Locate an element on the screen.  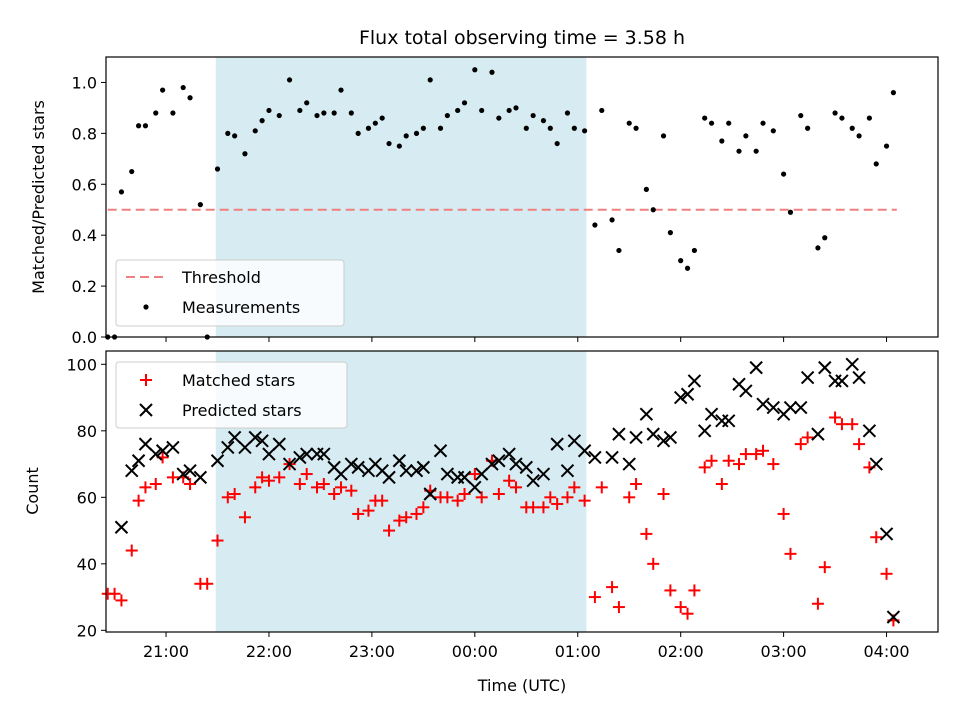
count-legend: Matched stars Predicted stars is located at coordinates (231, 395).